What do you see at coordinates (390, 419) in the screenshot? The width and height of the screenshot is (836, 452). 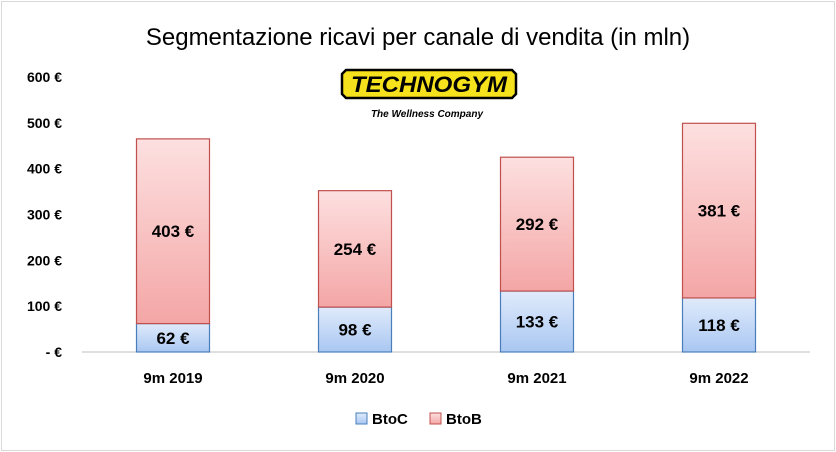 I see `legend-label-btoc: BtoC` at bounding box center [390, 419].